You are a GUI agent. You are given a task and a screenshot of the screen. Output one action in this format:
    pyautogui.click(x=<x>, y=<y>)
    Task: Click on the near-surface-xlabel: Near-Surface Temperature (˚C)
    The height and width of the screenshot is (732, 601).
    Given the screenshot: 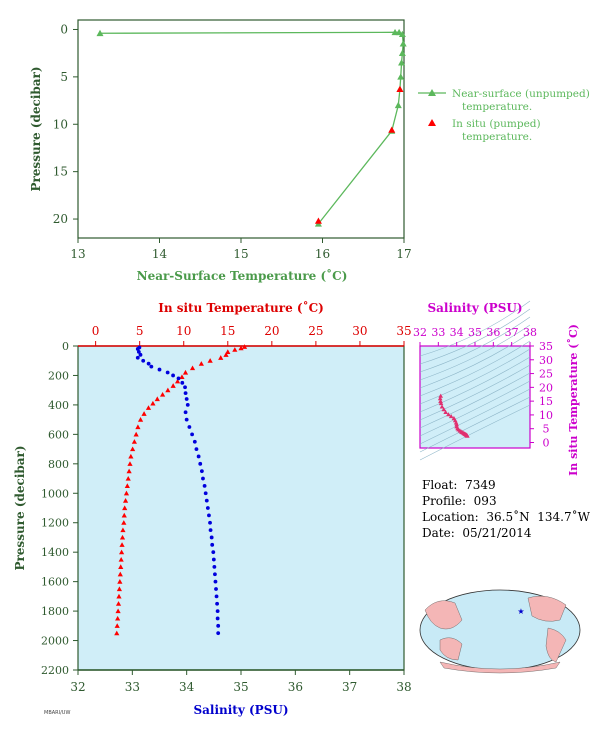 What is the action you would take?
    pyautogui.click(x=242, y=275)
    